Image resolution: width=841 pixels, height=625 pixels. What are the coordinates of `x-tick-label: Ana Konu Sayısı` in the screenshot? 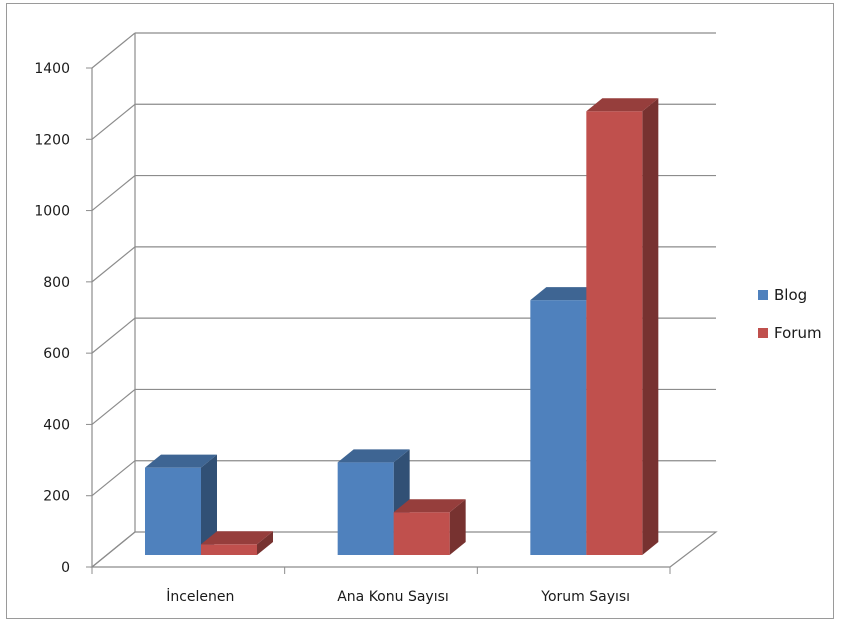 It's located at (393, 597).